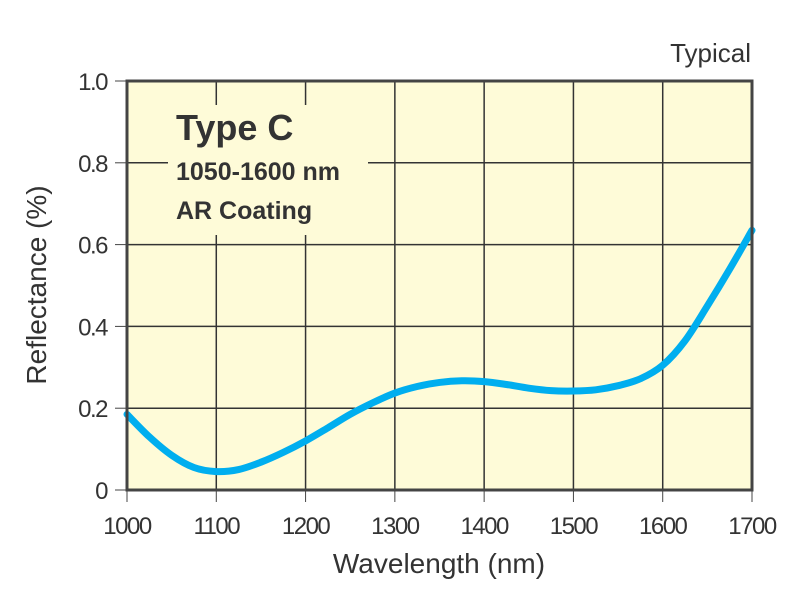 The width and height of the screenshot is (800, 599). Describe the element at coordinates (93, 82) in the screenshot. I see `y-tick-label: 1.0` at that location.